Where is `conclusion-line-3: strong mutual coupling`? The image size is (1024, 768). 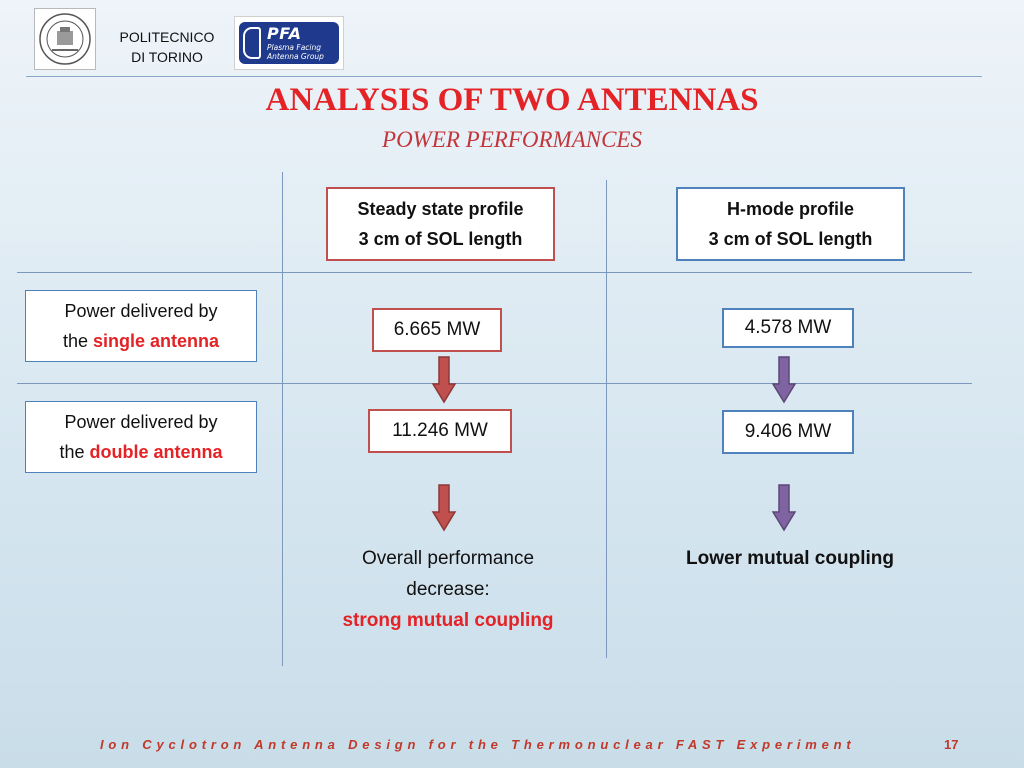
conclusion-line-3: strong mutual coupling is located at coordinates (448, 620).